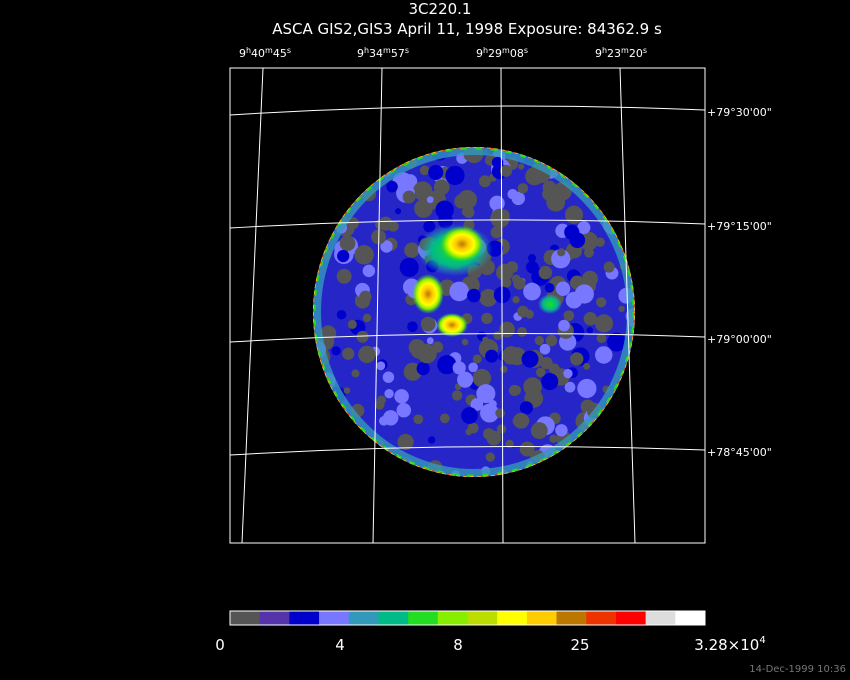  Describe the element at coordinates (269, 50) in the screenshot. I see `ra-label-part: m` at that location.